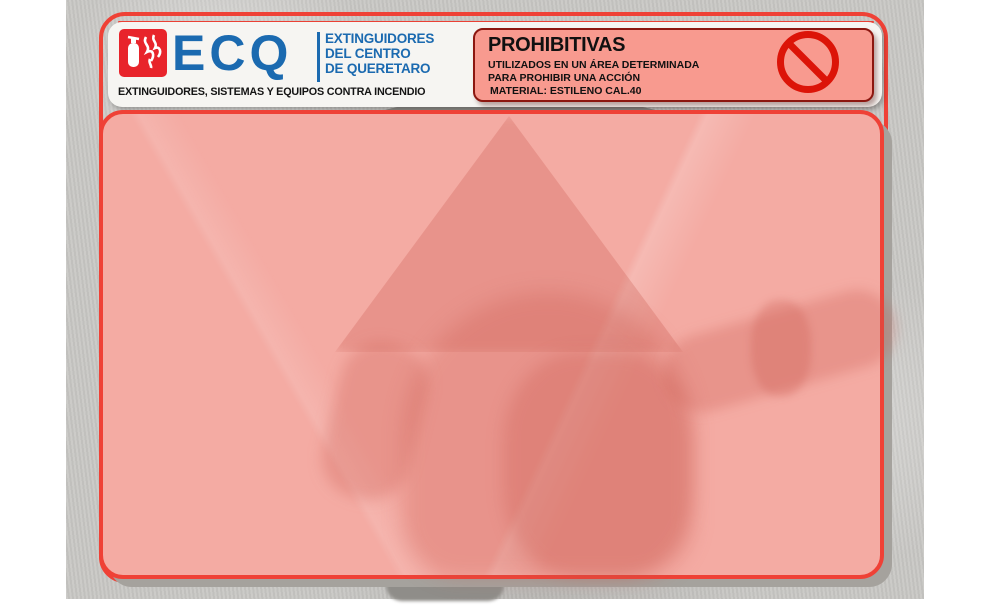  I want to click on brand-name: EXTINGUIDORES DEL CENTRO DE QUERETARO, so click(379, 53).